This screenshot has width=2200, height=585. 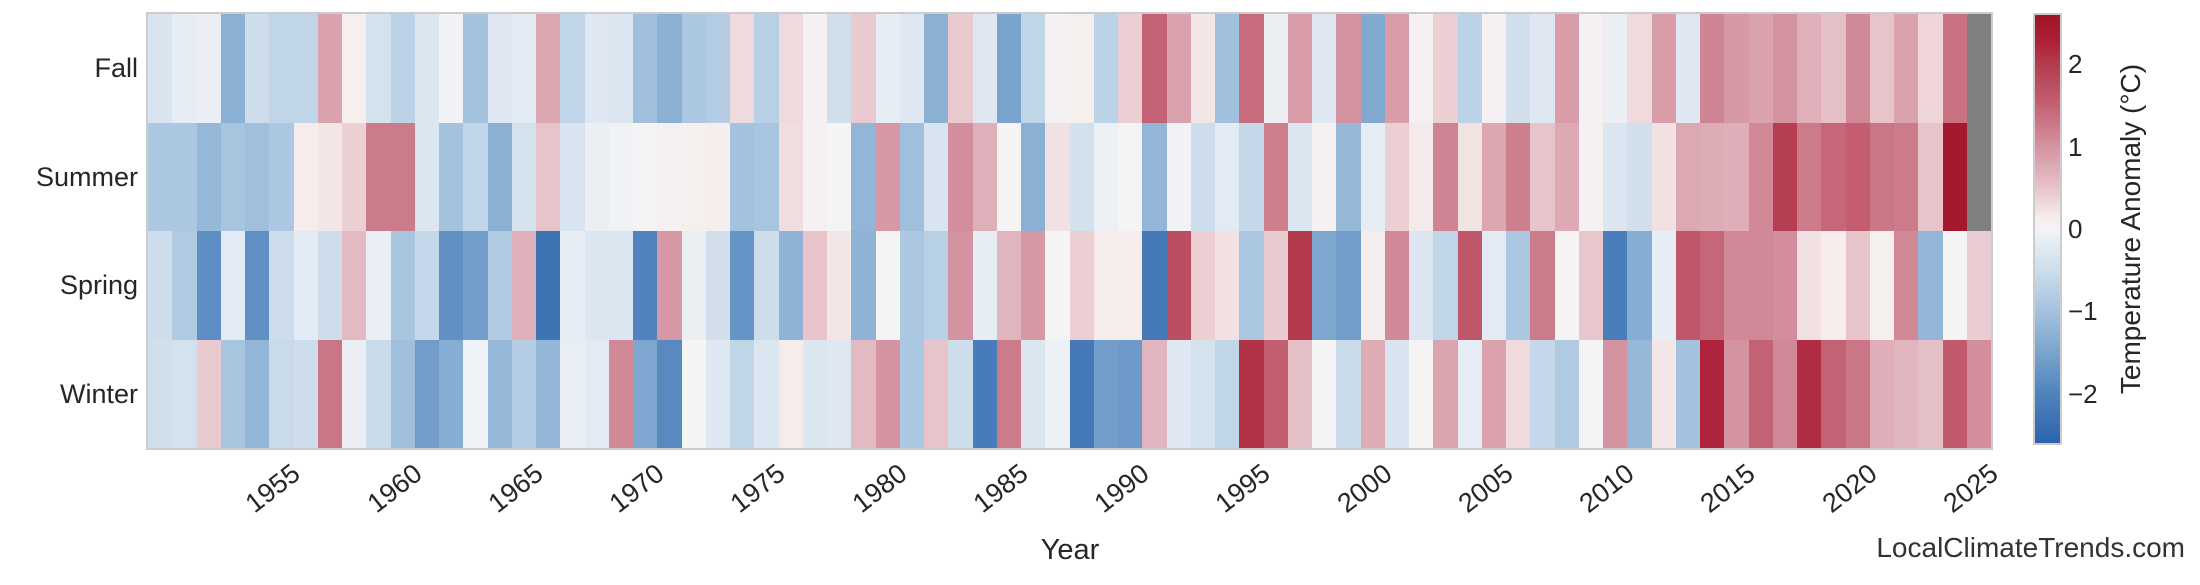 I want to click on x-tick-label-2020: 2020, so click(x=1849, y=488).